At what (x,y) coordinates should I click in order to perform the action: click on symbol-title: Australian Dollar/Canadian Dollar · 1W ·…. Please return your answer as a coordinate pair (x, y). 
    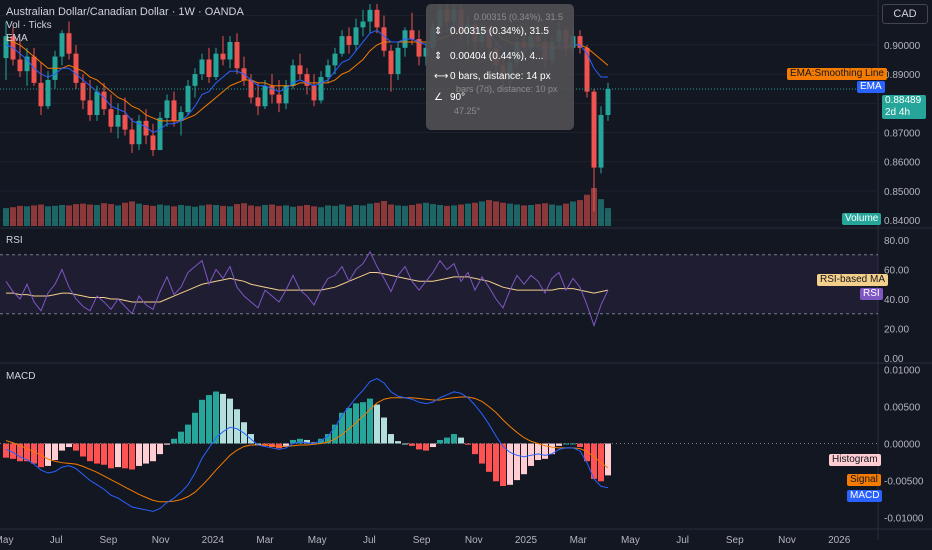
    Looking at the image, I should click on (125, 12).